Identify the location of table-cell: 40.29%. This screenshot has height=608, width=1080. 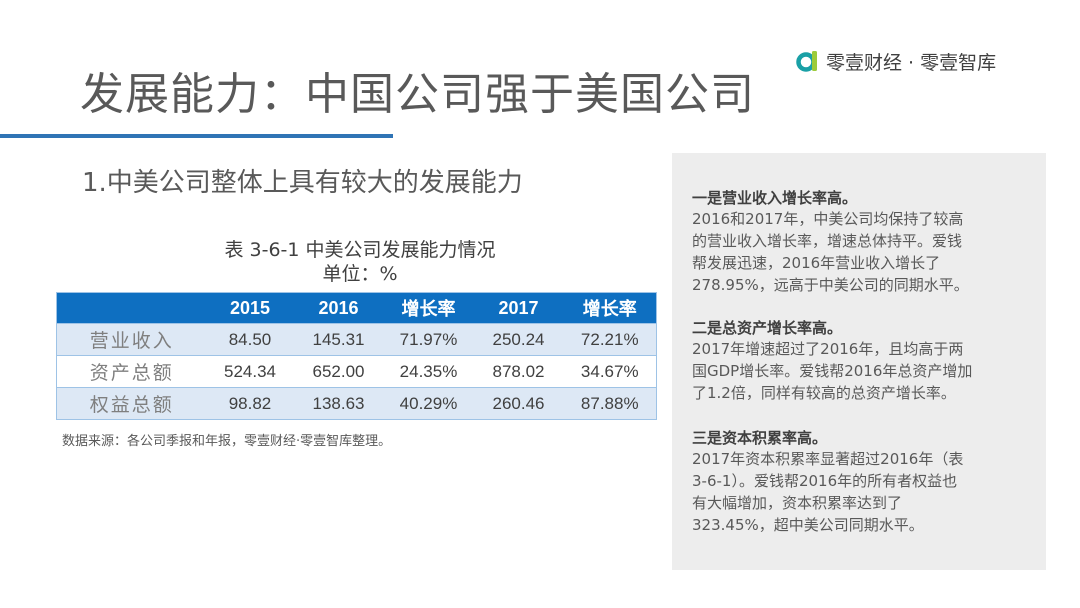
(428, 403).